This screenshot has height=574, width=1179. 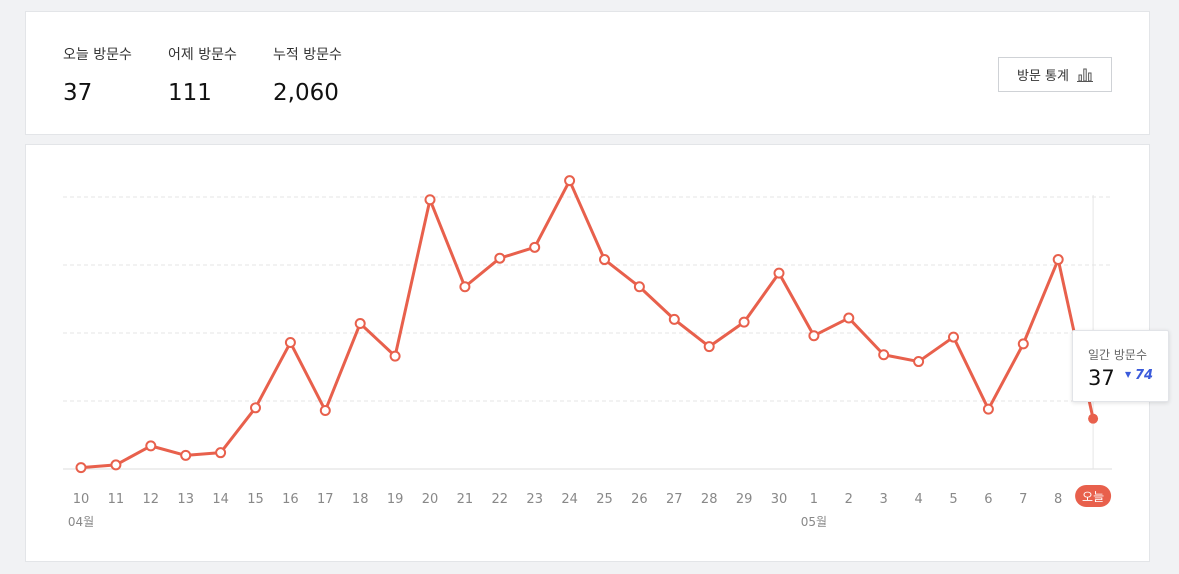 I want to click on x-tick-label: 14, so click(x=220, y=499).